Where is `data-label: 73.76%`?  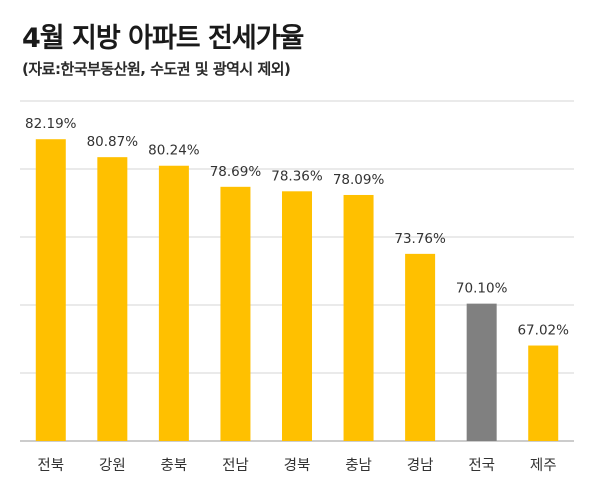 data-label: 73.76% is located at coordinates (420, 239).